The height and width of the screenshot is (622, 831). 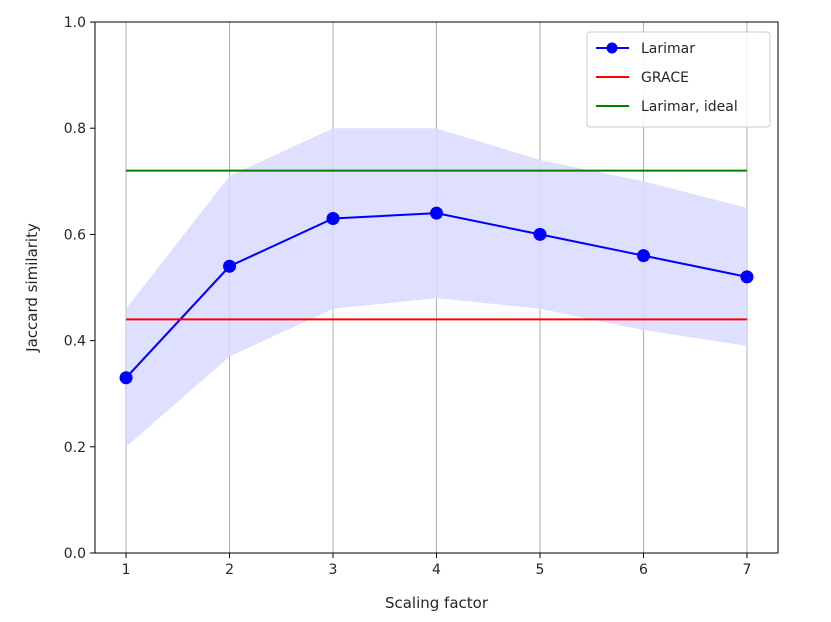 I want to click on legend-label: Larimar, ideal, so click(x=689, y=107).